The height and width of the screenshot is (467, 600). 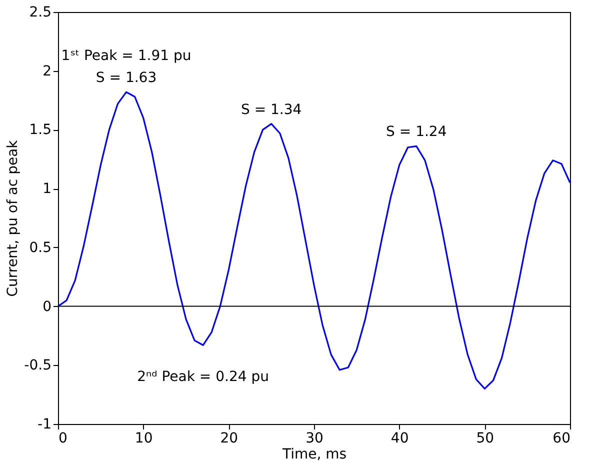 I want to click on y-tick-label: 2, so click(x=47, y=71).